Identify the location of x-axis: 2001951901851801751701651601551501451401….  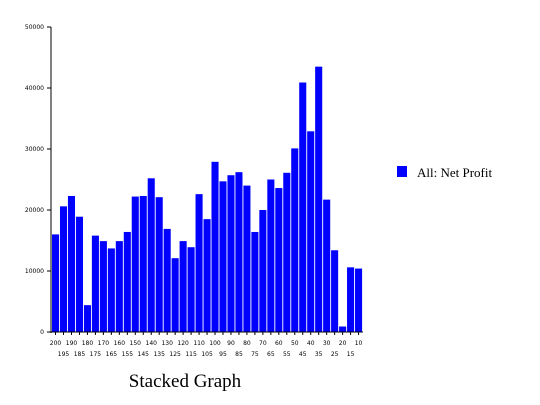
(206, 344).